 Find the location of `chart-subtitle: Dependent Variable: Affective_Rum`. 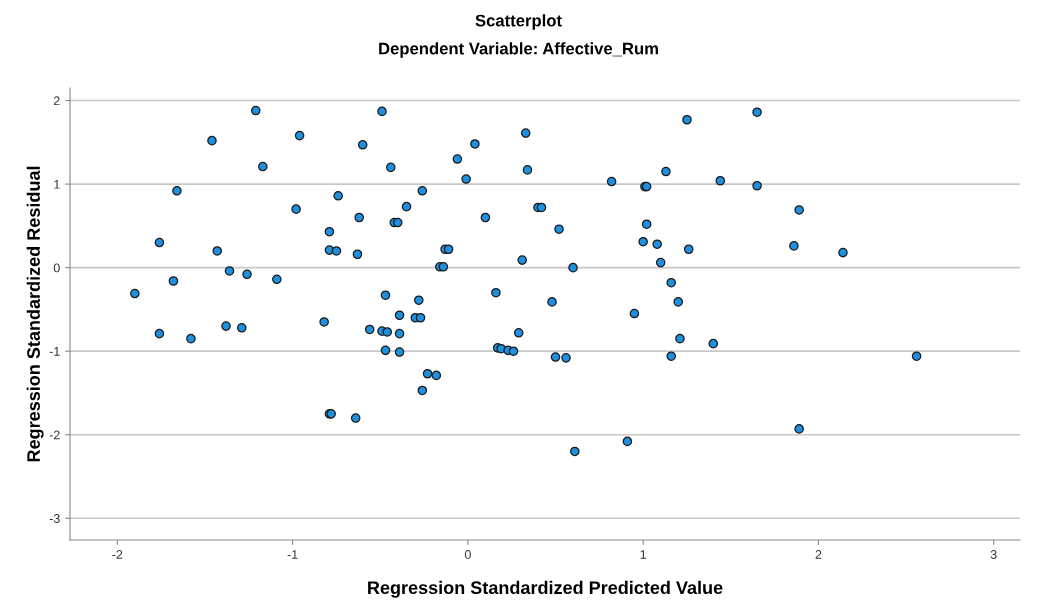

chart-subtitle: Dependent Variable: Affective_Rum is located at coordinates (518, 50).